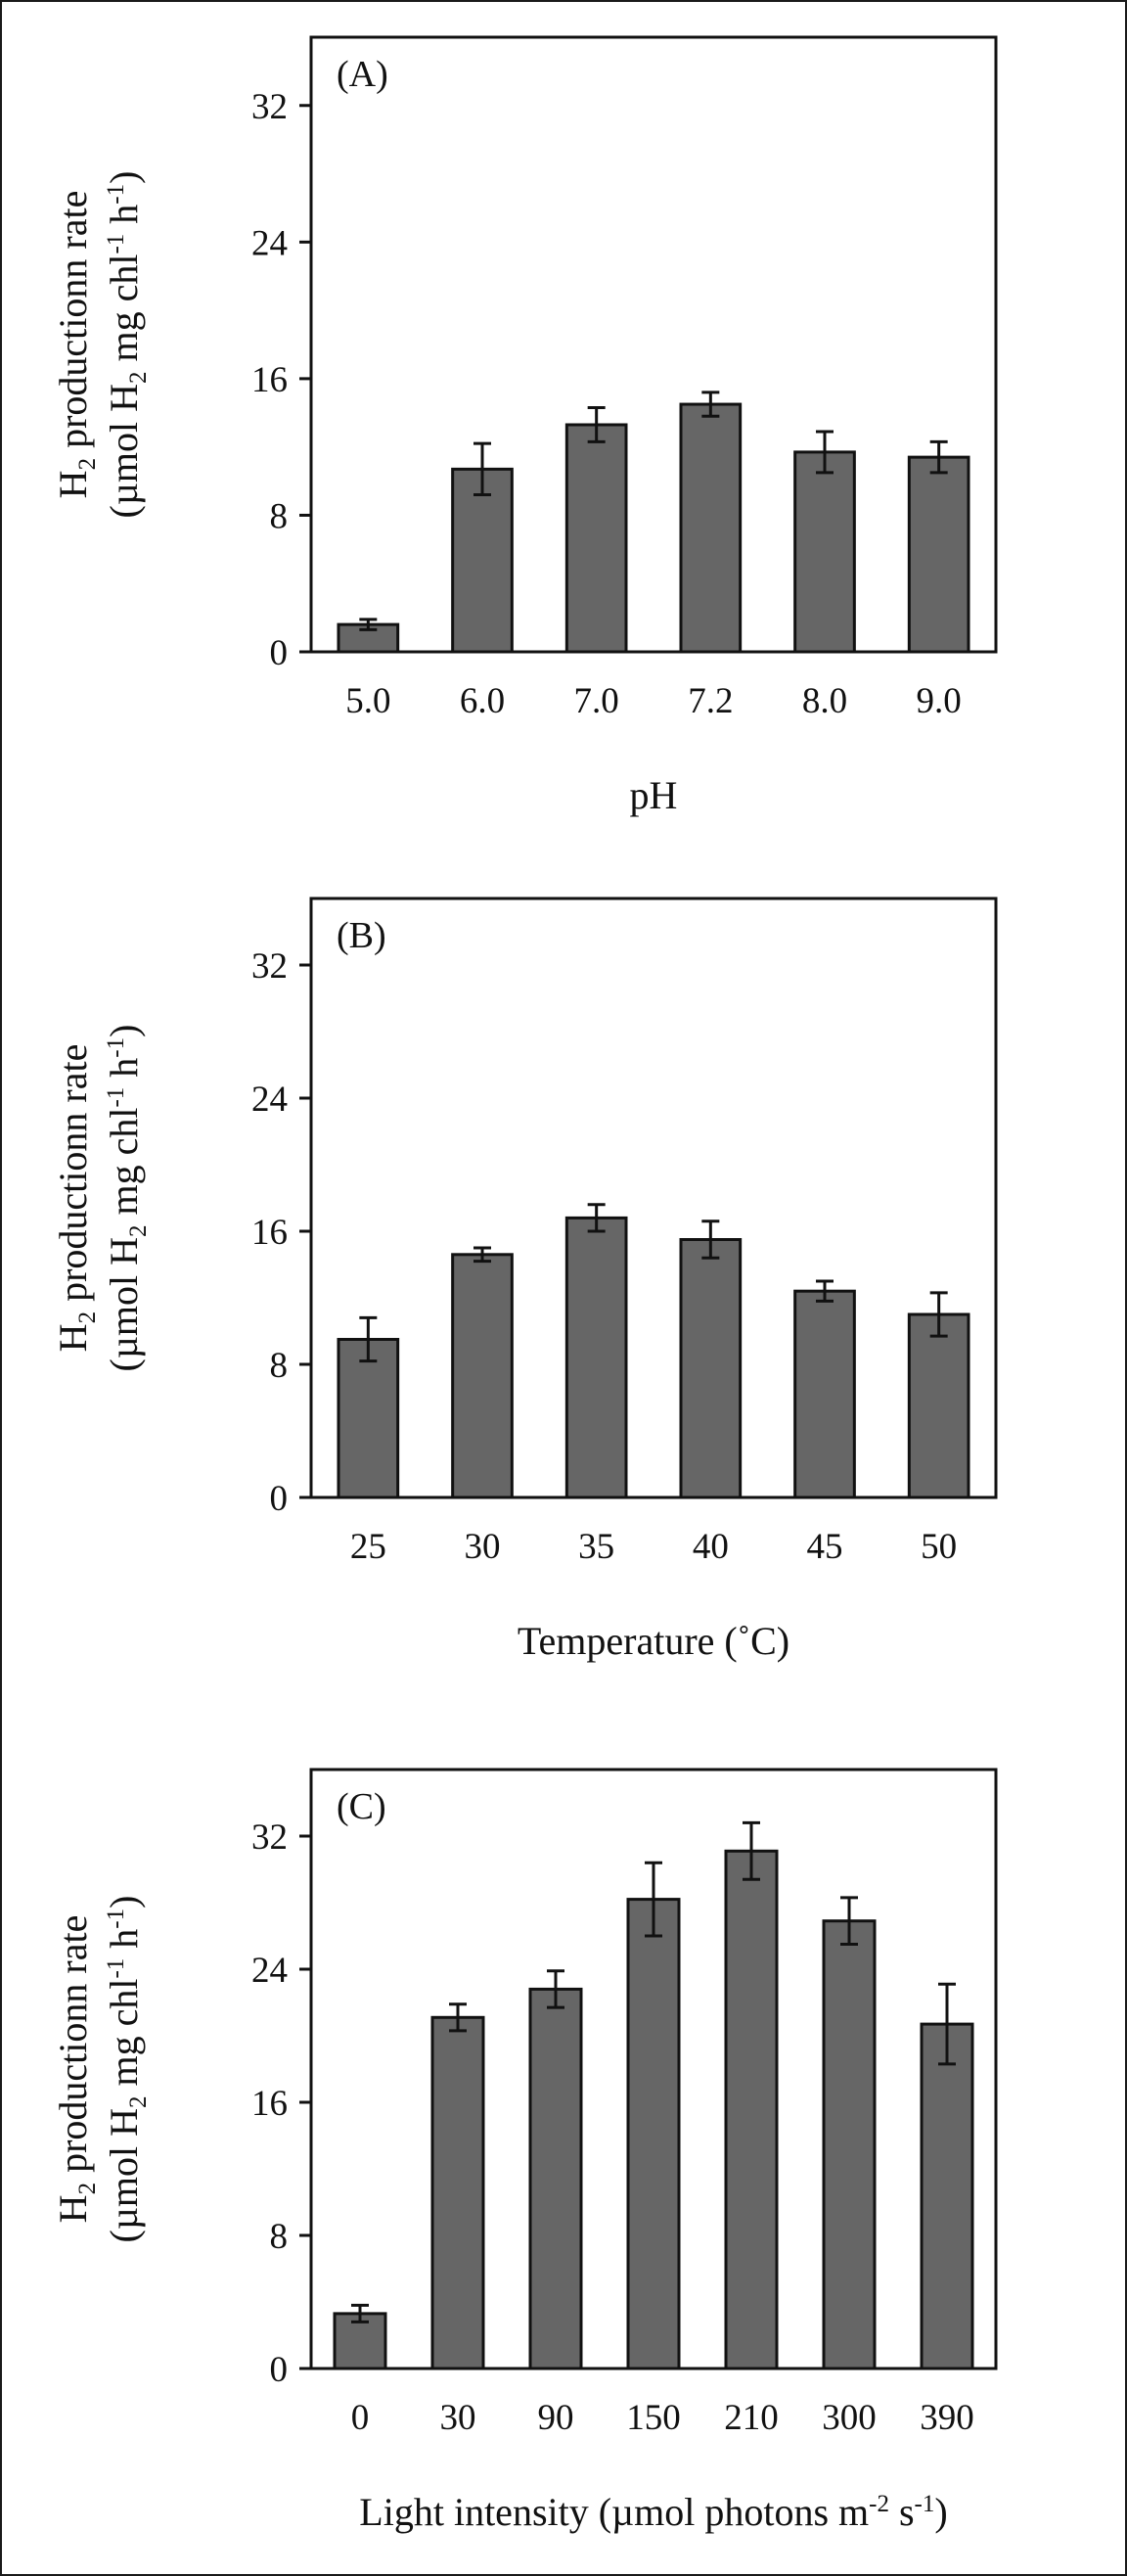 The width and height of the screenshot is (1127, 2576). I want to click on x-tick-label: 8.0, so click(824, 701).